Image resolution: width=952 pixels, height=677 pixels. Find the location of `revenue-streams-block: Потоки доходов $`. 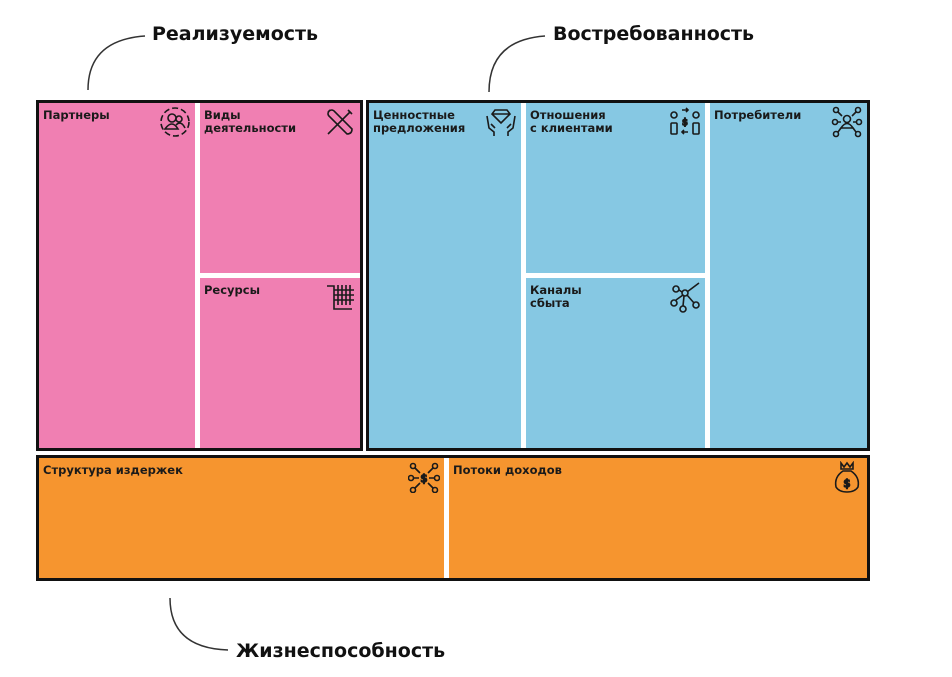

revenue-streams-block: Потоки доходов $ is located at coordinates (658, 518).